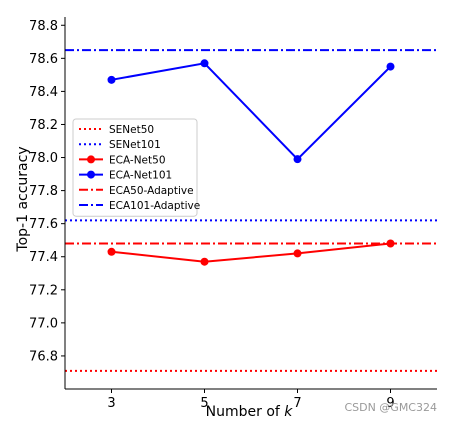  What do you see at coordinates (43, 191) in the screenshot?
I see `y-tick-label: 77.8` at bounding box center [43, 191].